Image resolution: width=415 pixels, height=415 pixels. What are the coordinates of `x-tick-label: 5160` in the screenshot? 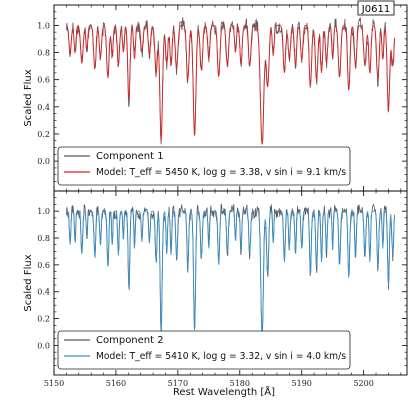 It's located at (116, 383).